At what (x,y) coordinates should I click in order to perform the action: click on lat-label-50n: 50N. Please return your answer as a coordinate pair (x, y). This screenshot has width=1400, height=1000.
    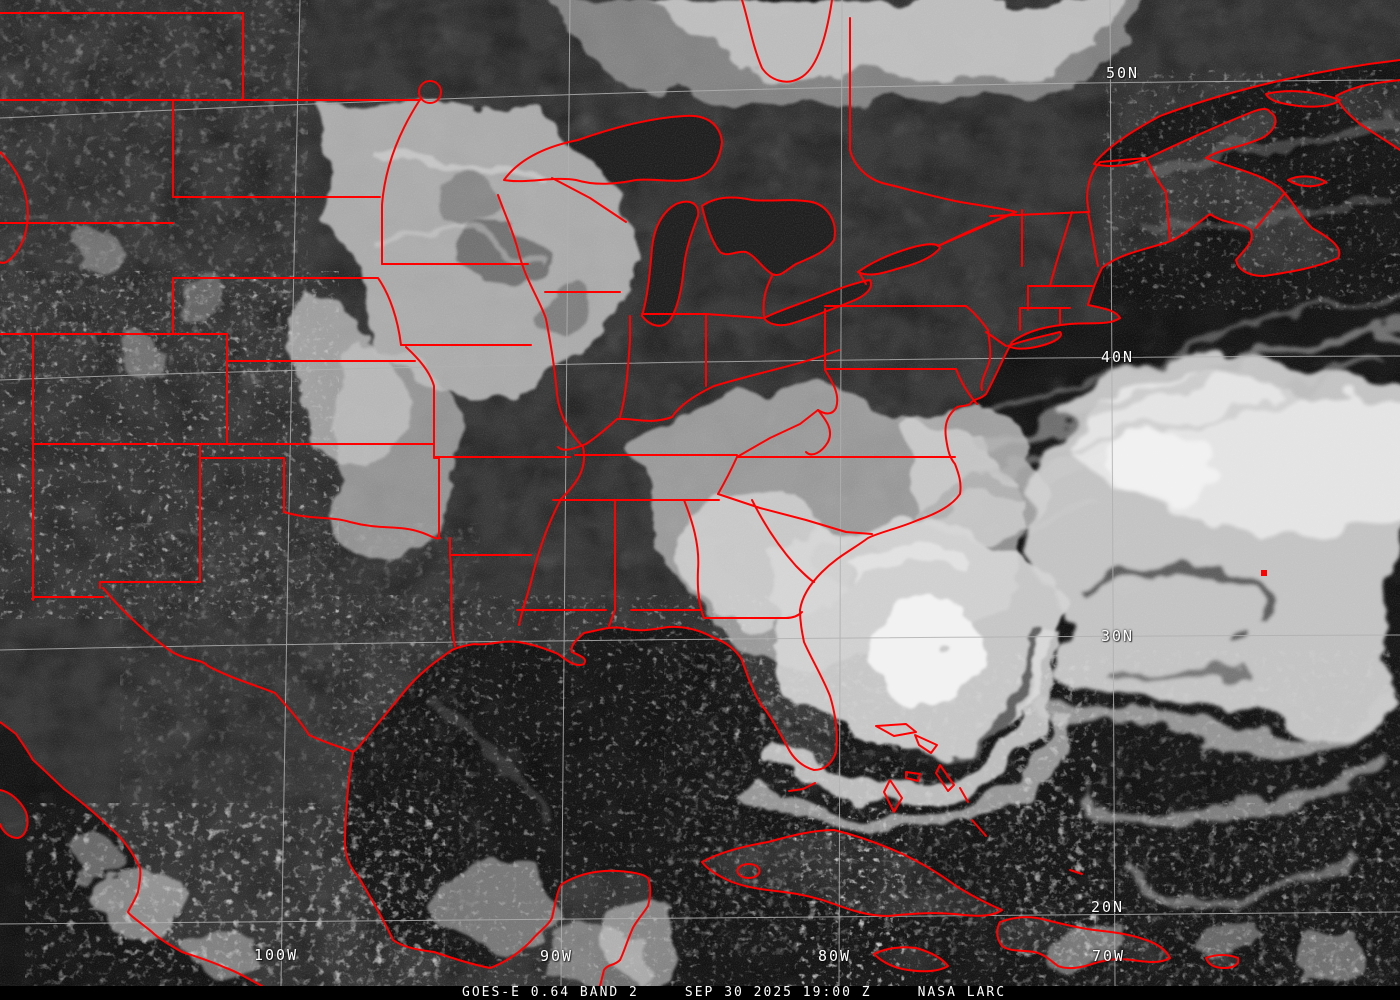
    Looking at the image, I should click on (1123, 73).